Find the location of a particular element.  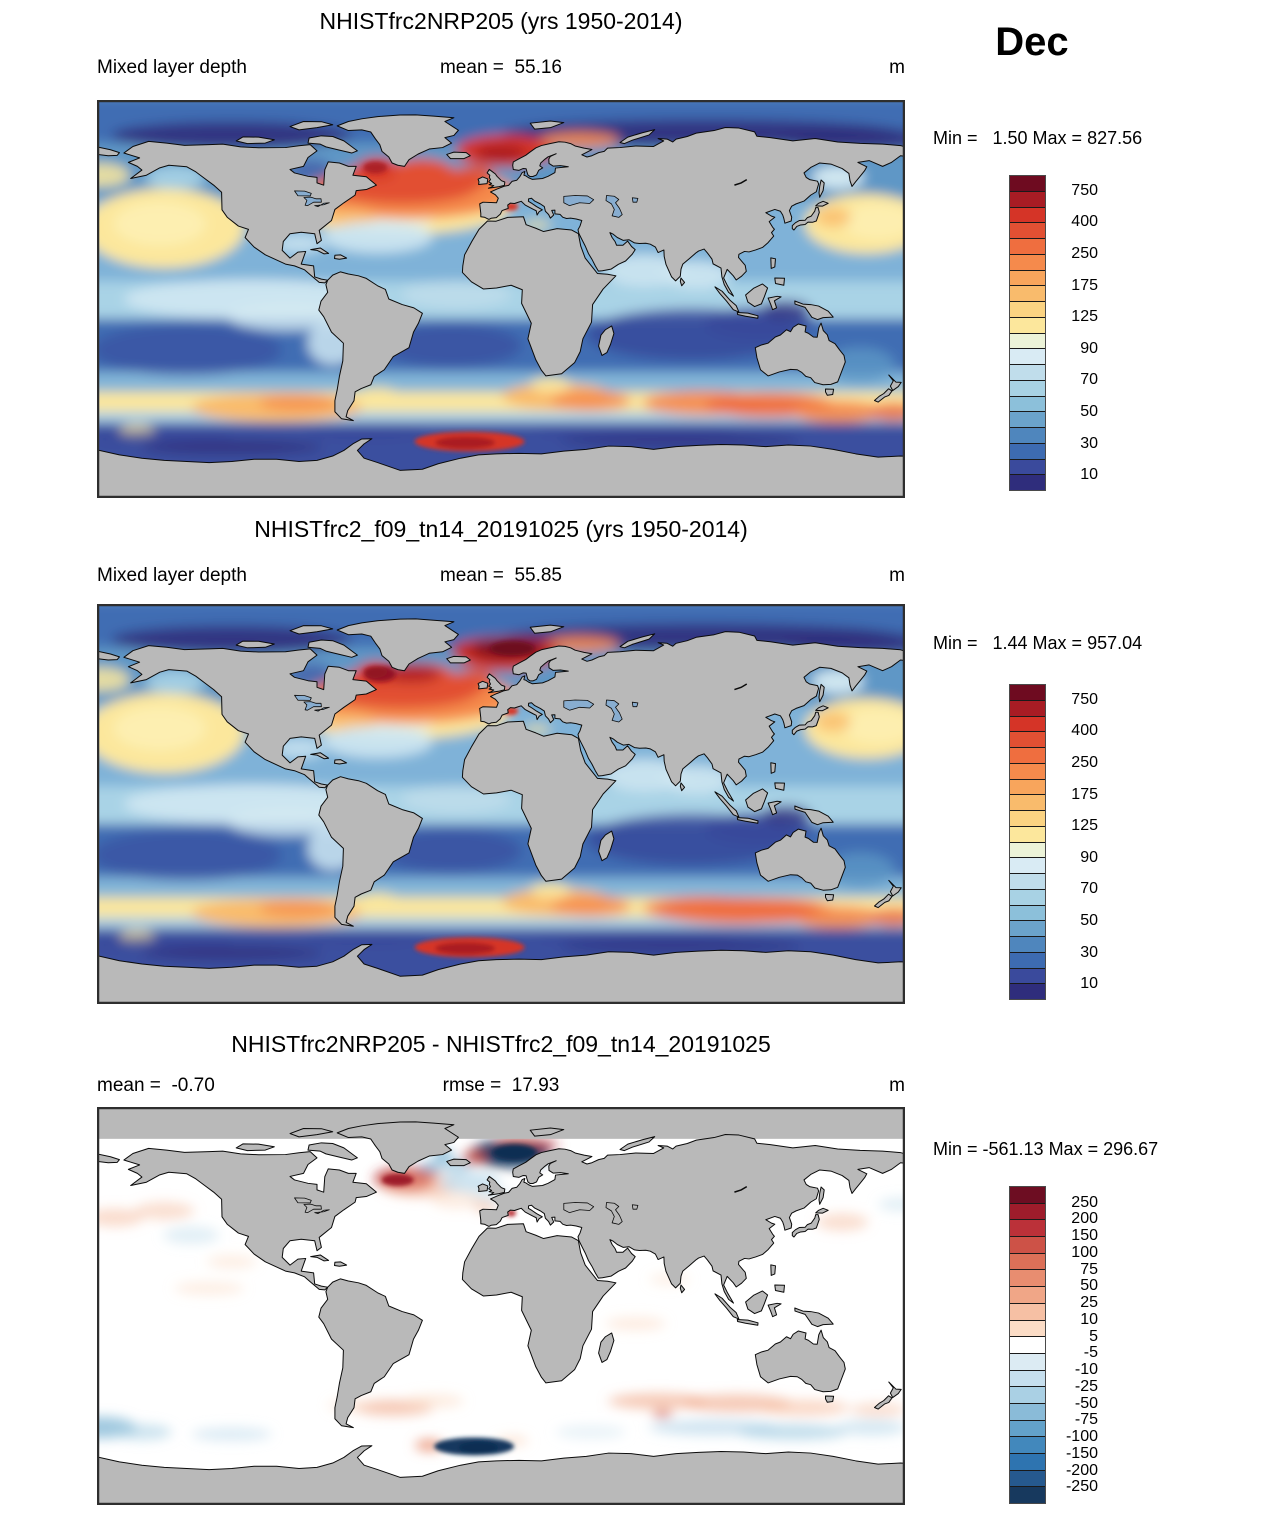

colorbar-tick-label: 100 is located at coordinates (1084, 1252).